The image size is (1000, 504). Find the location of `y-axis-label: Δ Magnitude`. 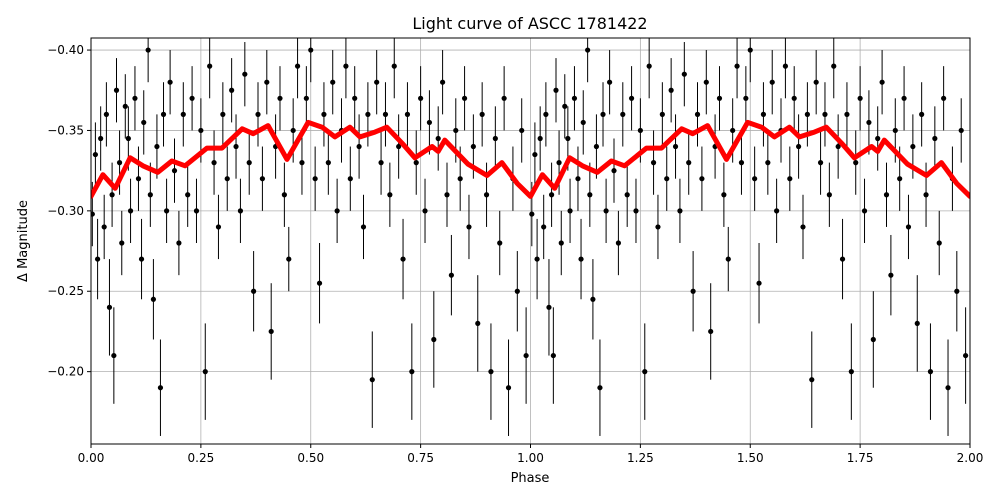

y-axis-label: Δ Magnitude is located at coordinates (23, 241).